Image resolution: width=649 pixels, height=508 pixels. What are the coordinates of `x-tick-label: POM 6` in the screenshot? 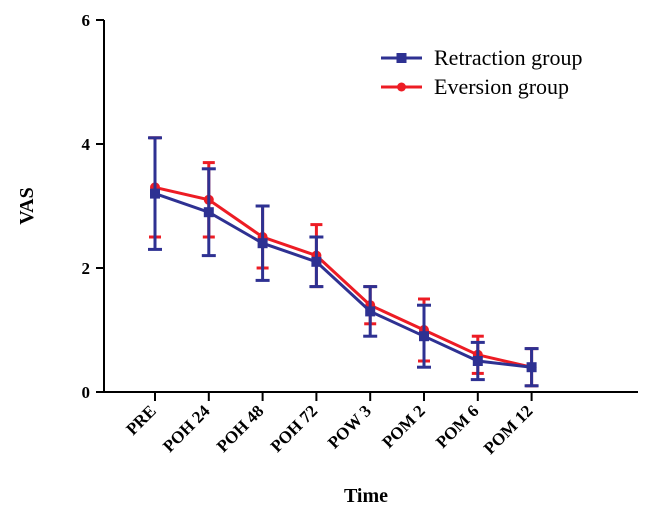 It's located at (457, 426).